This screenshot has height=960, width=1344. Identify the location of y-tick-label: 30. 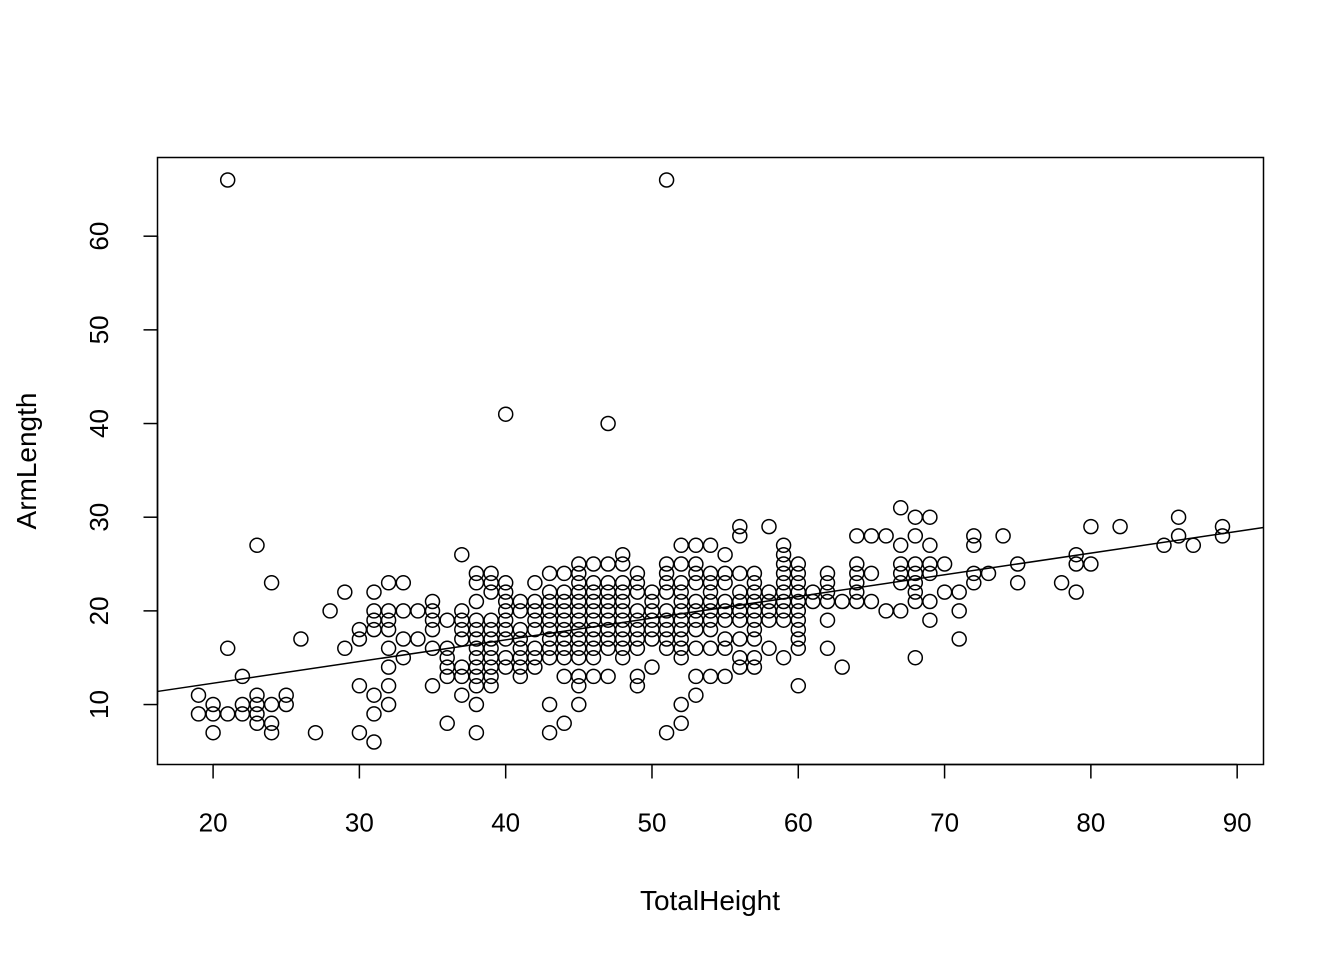
(99, 517).